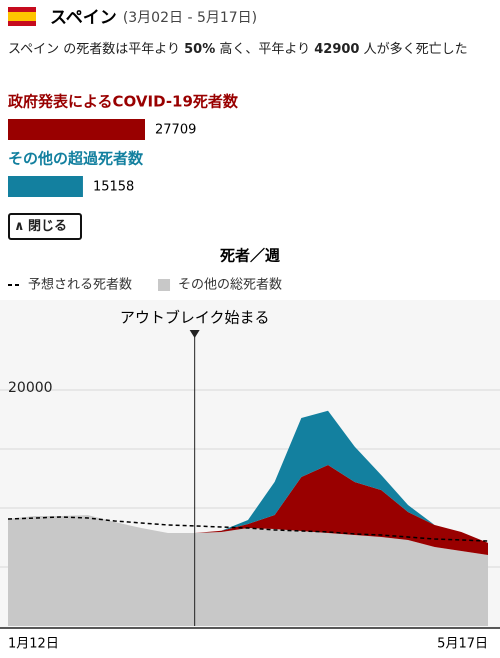 Image resolution: width=500 pixels, height=658 pixels. I want to click on x-tick-label: 5月17日, so click(462, 644).